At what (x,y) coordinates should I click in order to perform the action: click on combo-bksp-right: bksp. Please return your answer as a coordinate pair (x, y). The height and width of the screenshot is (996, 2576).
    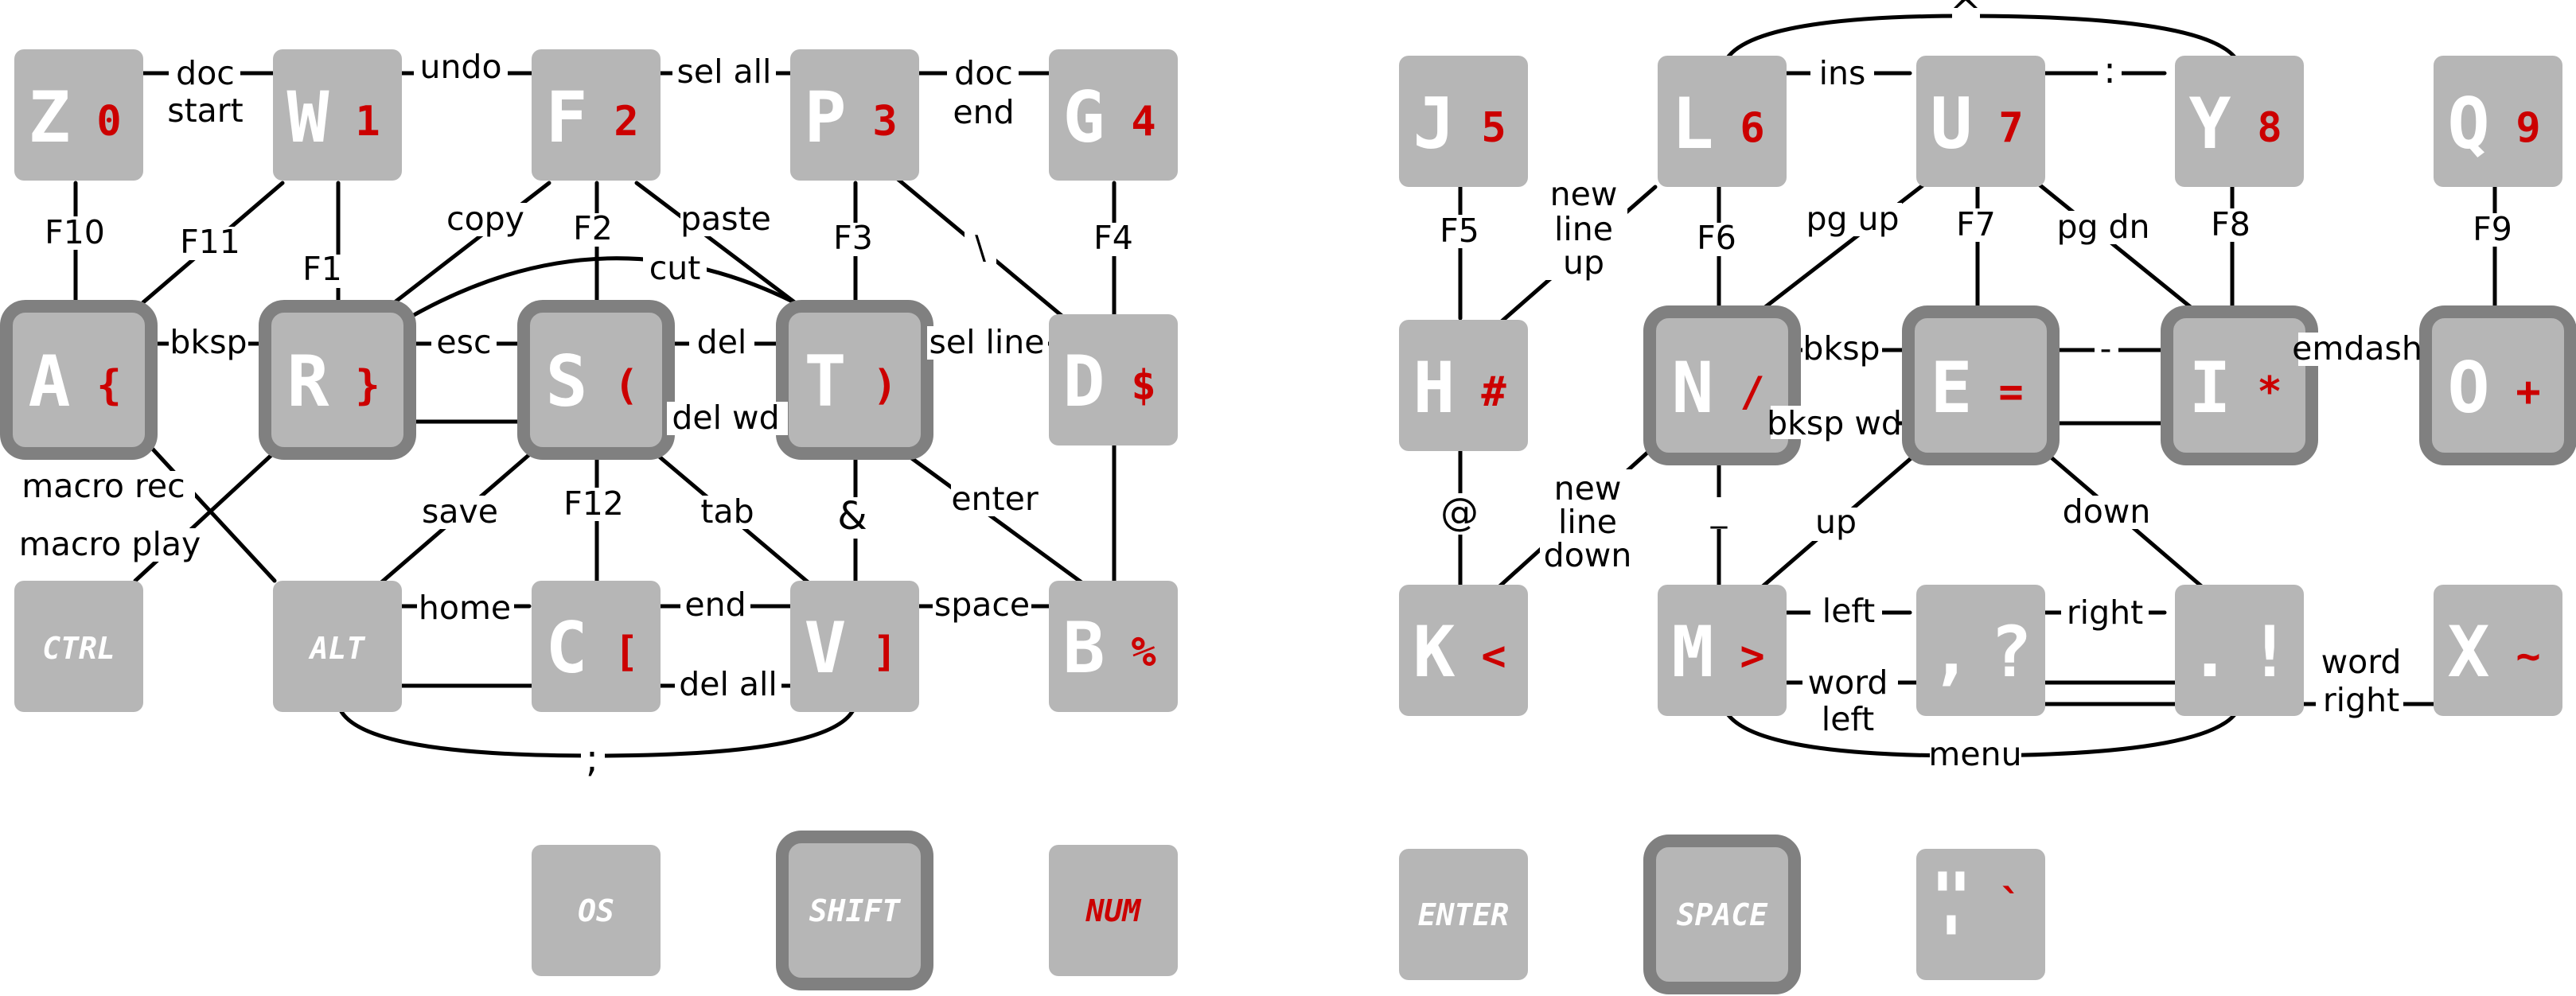
    Looking at the image, I should click on (1841, 349).